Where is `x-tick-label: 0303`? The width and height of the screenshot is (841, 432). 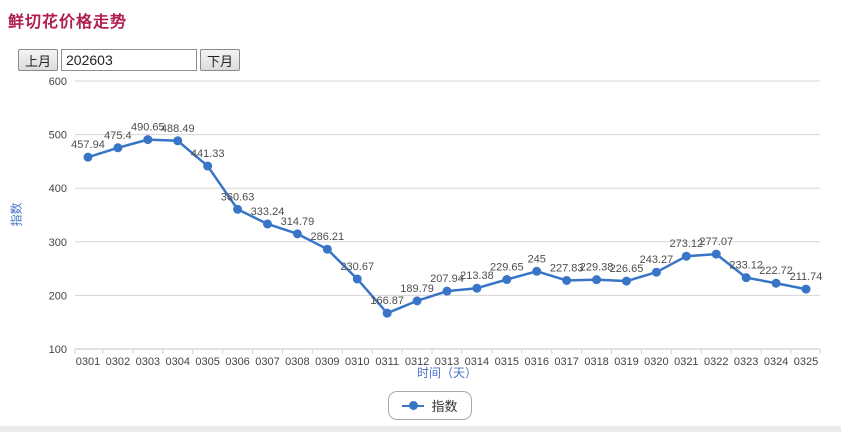
x-tick-label: 0303 is located at coordinates (148, 362).